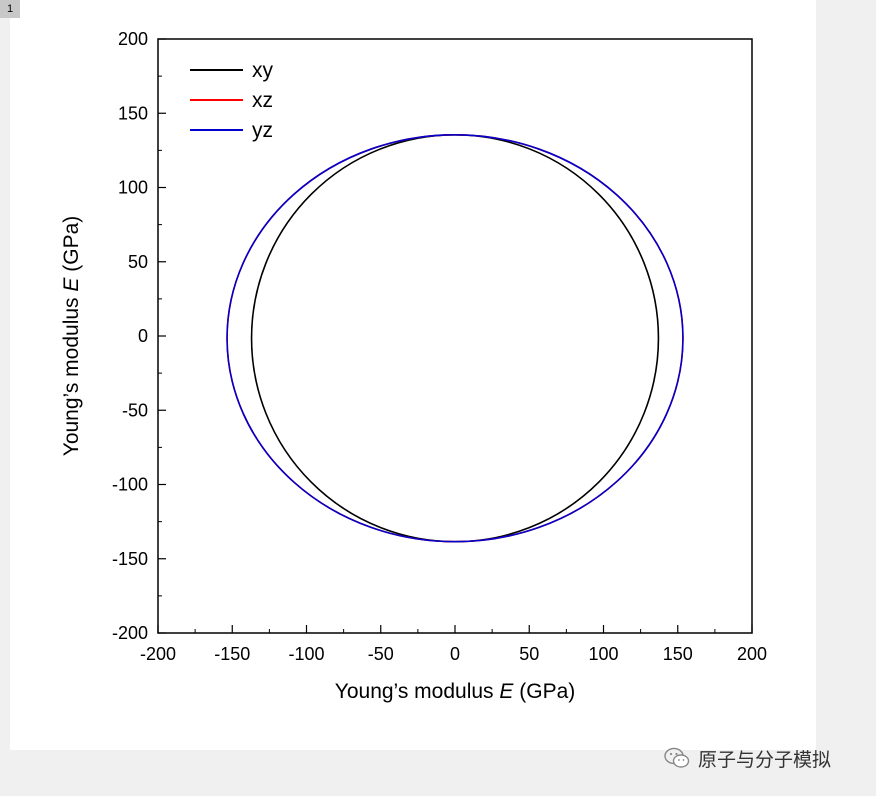 The image size is (876, 796). What do you see at coordinates (752, 654) in the screenshot?
I see `x-tick-label: 200` at bounding box center [752, 654].